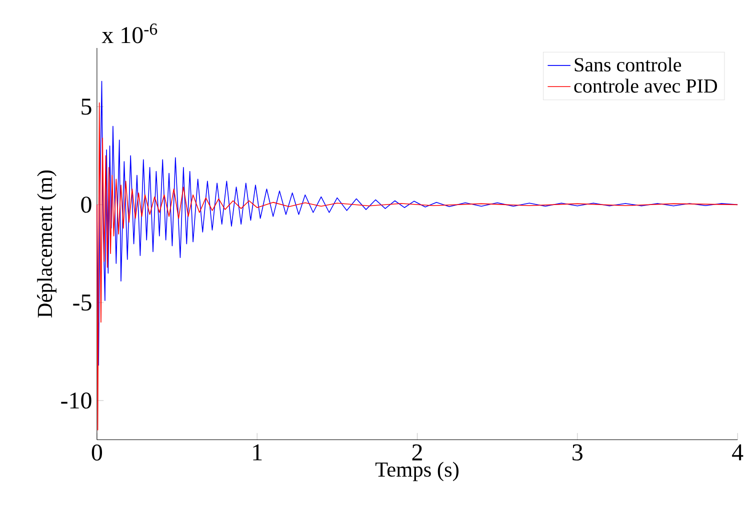 The width and height of the screenshot is (748, 513). Describe the element at coordinates (97, 452) in the screenshot. I see `x-tick-label: 0` at that location.